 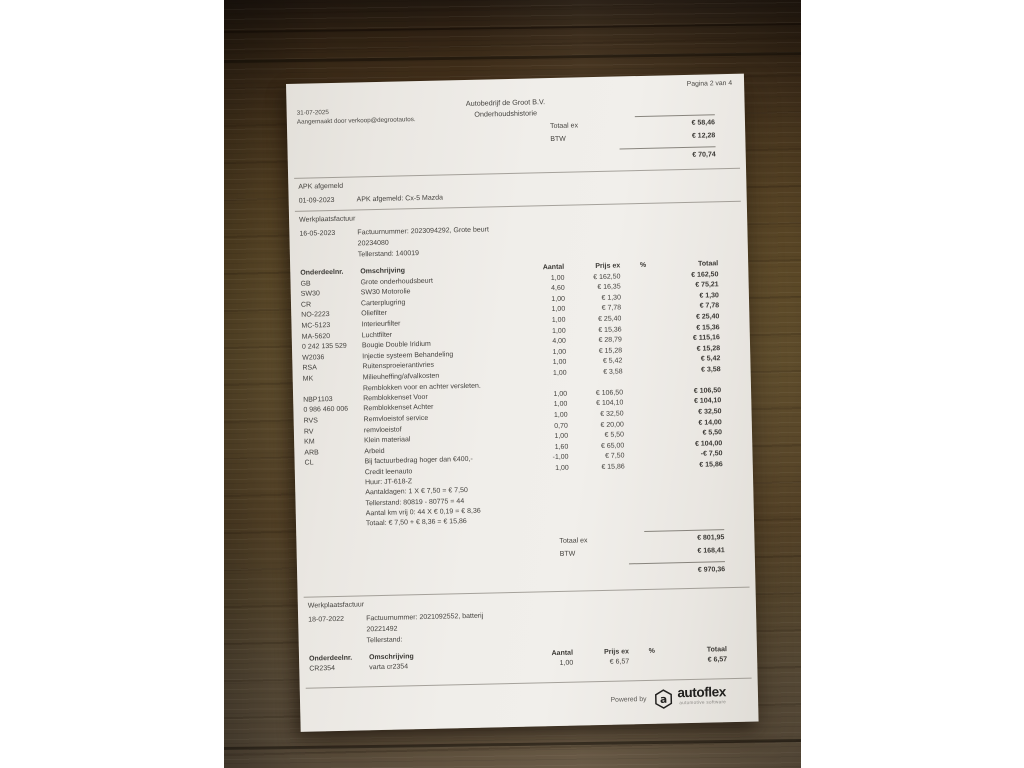 What do you see at coordinates (316, 200) in the screenshot?
I see `entry-date: 01-09-2023` at bounding box center [316, 200].